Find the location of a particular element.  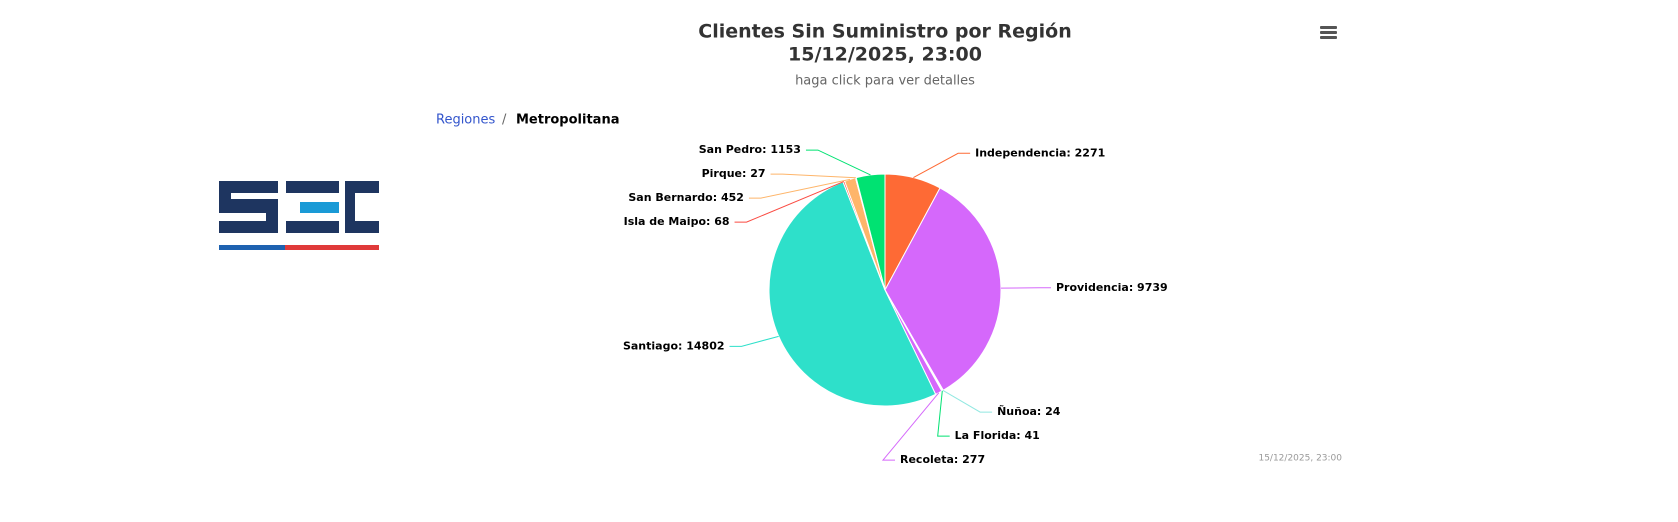

data-label: La Florida: 41 is located at coordinates (997, 435).